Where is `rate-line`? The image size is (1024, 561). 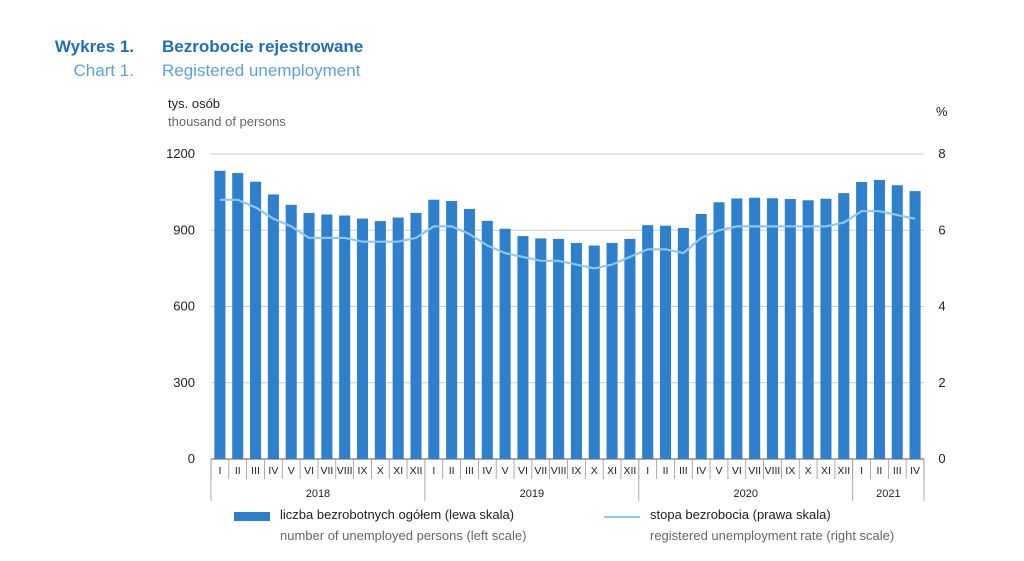
rate-line is located at coordinates (567, 234).